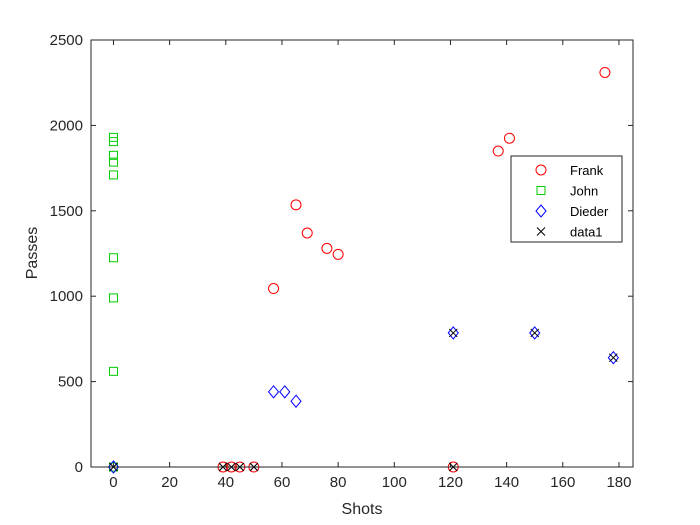 This screenshot has width=700, height=525. What do you see at coordinates (66, 125) in the screenshot?
I see `y-tick-label: 2000` at bounding box center [66, 125].